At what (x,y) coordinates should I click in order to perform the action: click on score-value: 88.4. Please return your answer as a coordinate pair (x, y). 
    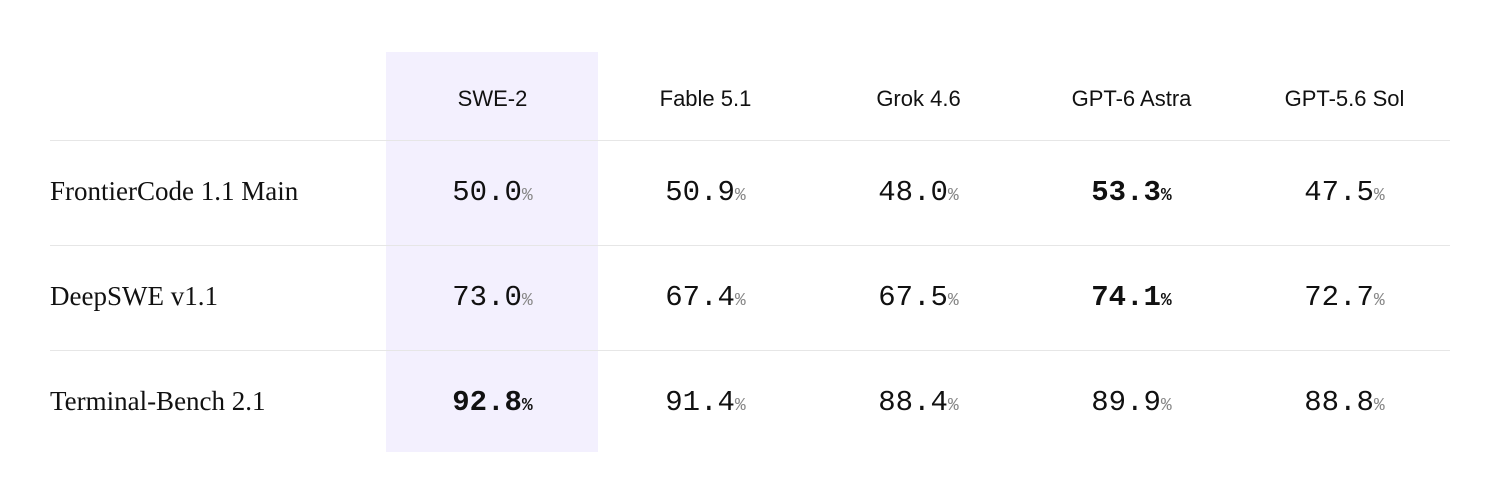
    Looking at the image, I should click on (913, 402).